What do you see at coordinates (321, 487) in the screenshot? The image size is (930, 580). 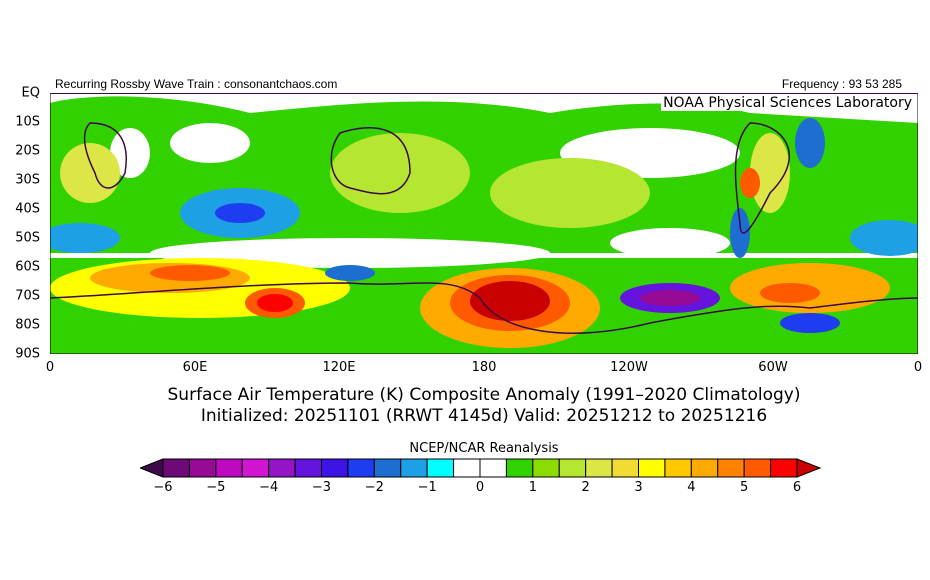 I see `colorbar-tick-label: −3` at bounding box center [321, 487].